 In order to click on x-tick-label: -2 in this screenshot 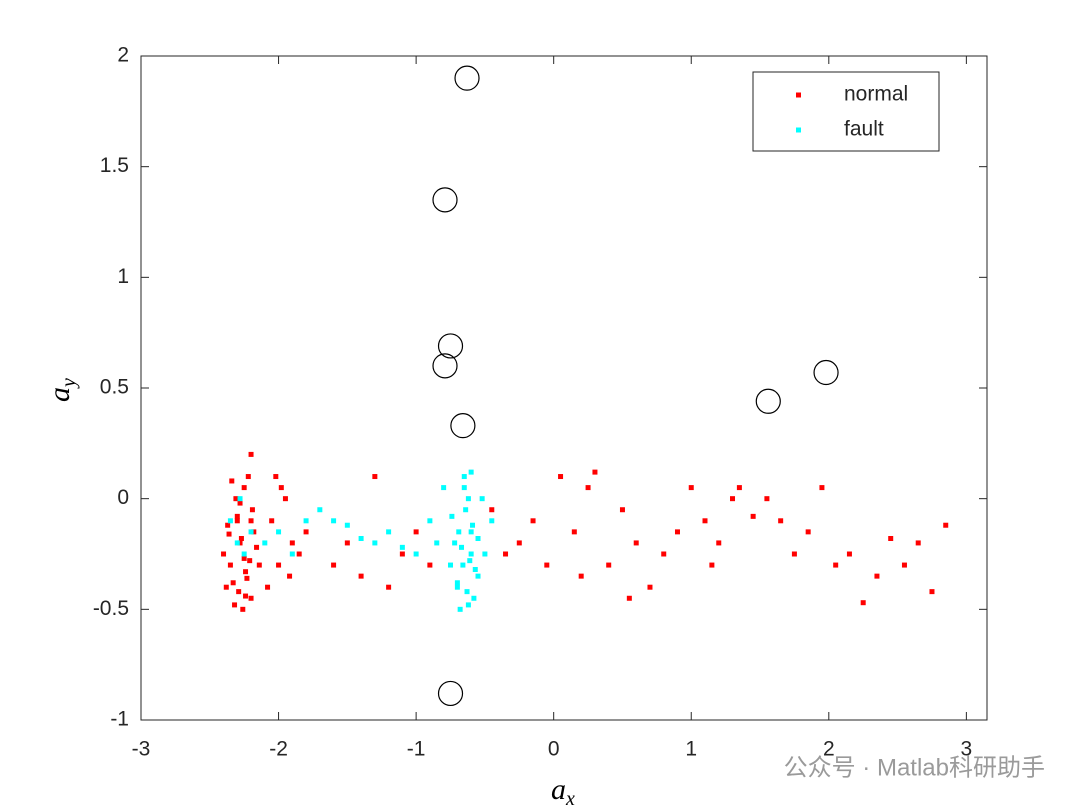, I will do `click(278, 749)`.